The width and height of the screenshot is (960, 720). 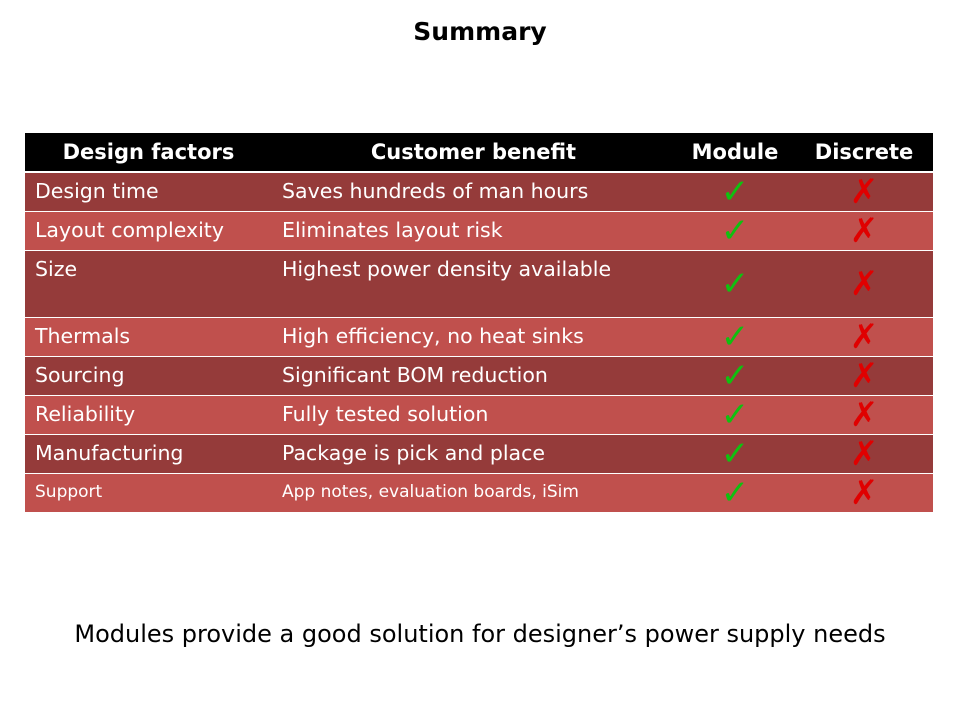 I want to click on customer-benefit: App notes, evaluation boards, iSim, so click(x=473, y=493).